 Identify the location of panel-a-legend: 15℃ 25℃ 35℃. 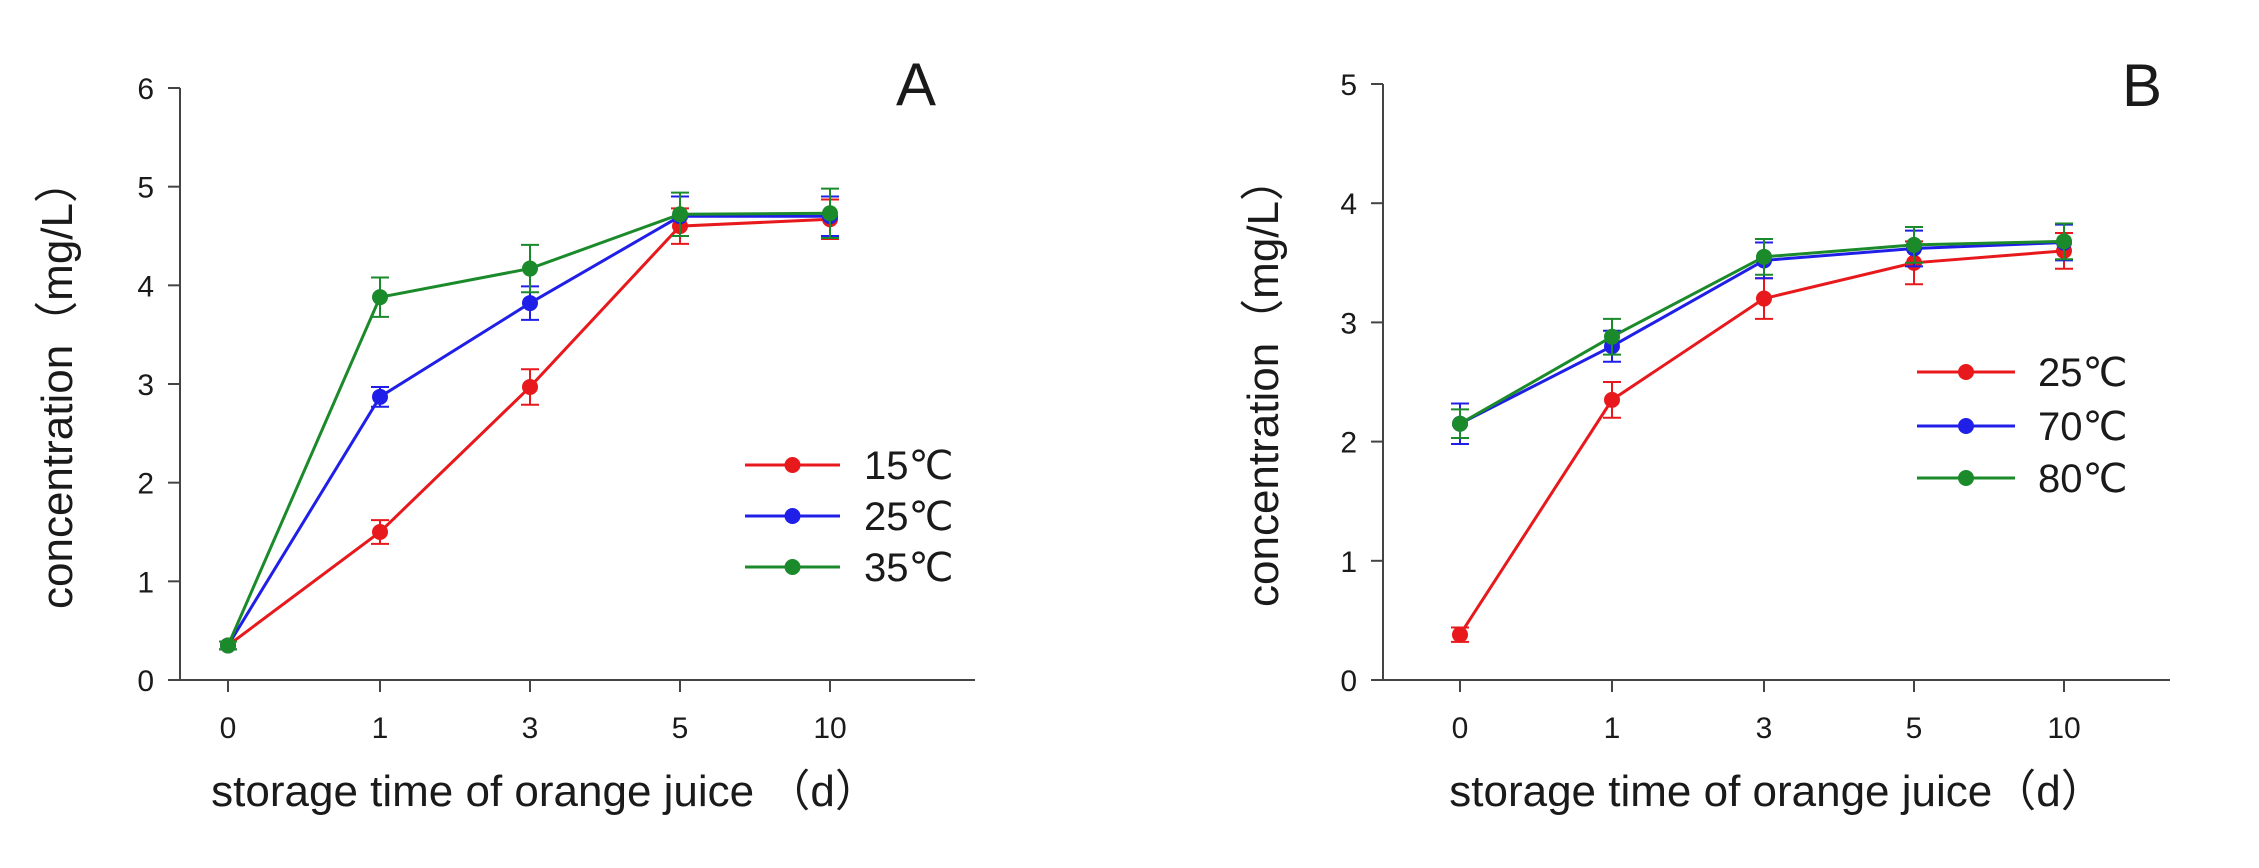
(849, 517).